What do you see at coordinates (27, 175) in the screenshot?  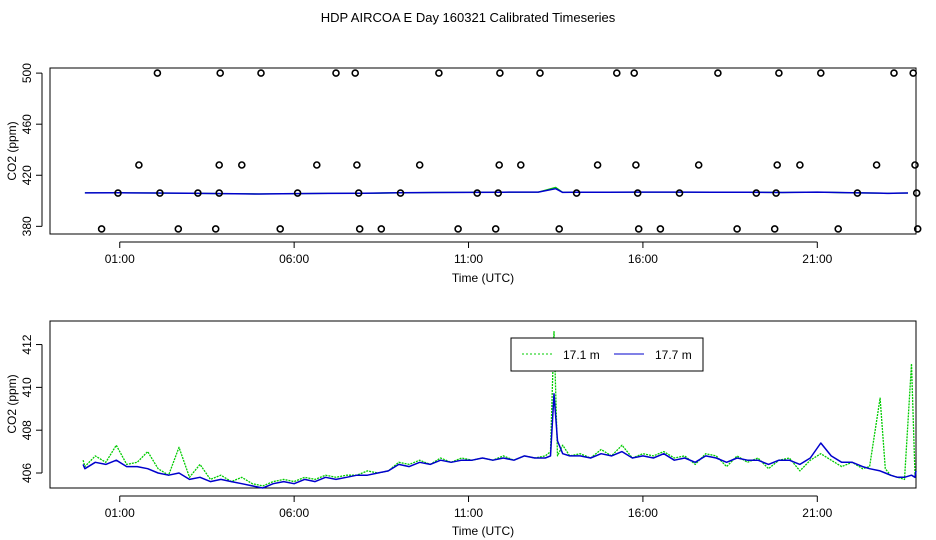 I see `y-tick-label: 420` at bounding box center [27, 175].